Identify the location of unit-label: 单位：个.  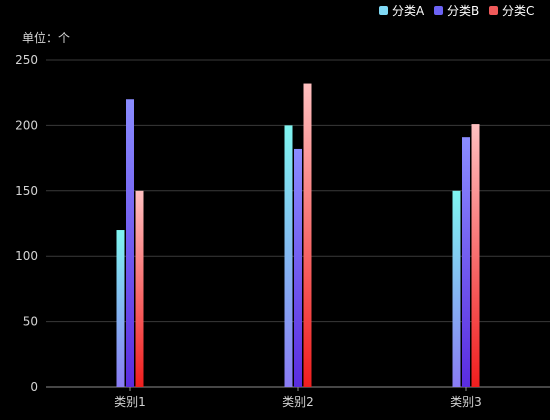
(46, 37).